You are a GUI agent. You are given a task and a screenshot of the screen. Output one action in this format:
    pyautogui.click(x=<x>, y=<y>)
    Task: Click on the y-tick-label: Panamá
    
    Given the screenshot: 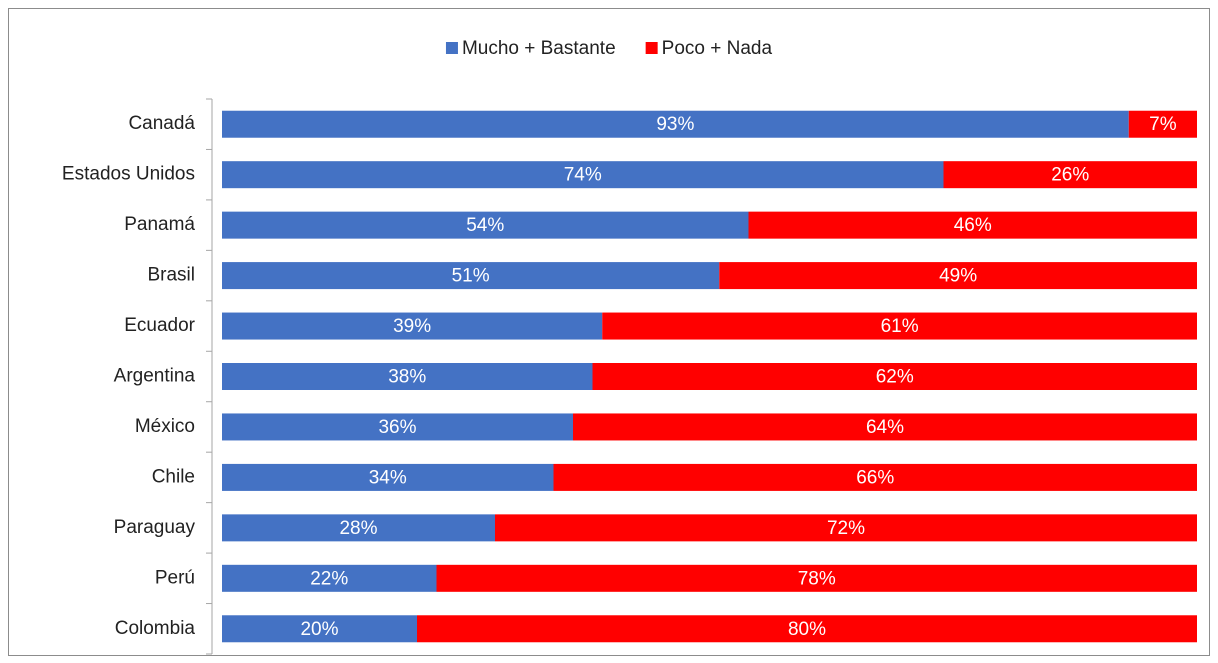 What is the action you would take?
    pyautogui.click(x=159, y=224)
    